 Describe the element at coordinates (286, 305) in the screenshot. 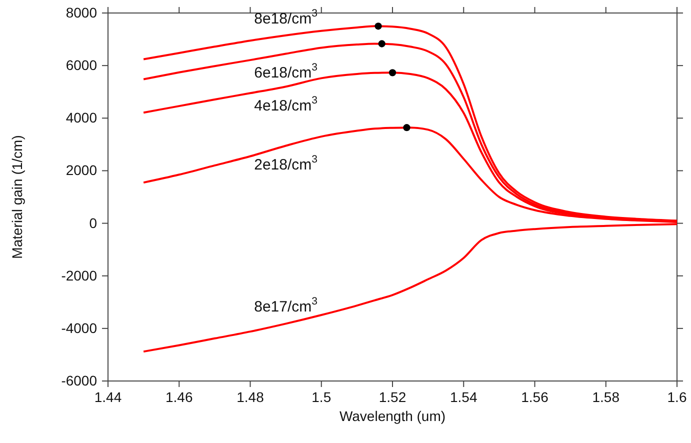

I see `series-label: 8e17/cm$^{3}$` at that location.